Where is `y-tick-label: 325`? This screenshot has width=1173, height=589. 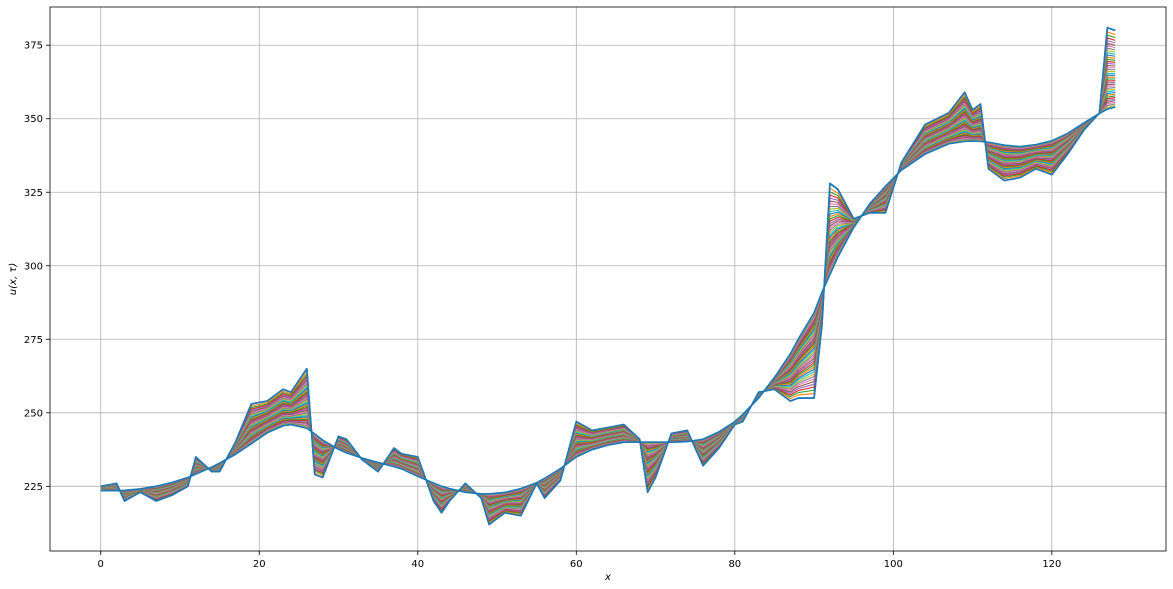 y-tick-label: 325 is located at coordinates (33, 193).